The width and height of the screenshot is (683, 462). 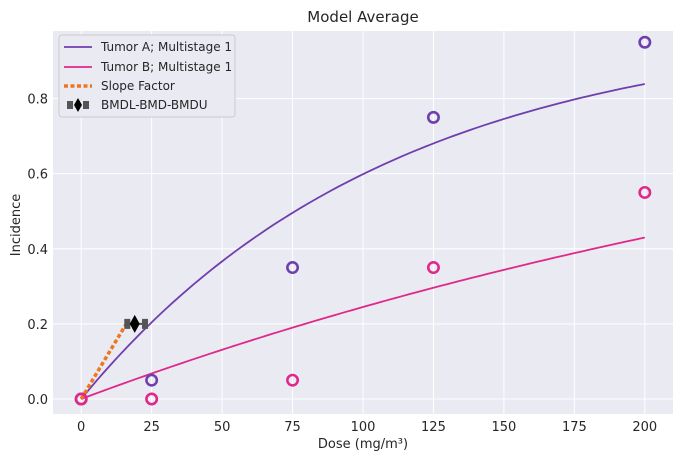 I want to click on x-tick-label: 100, so click(x=363, y=427).